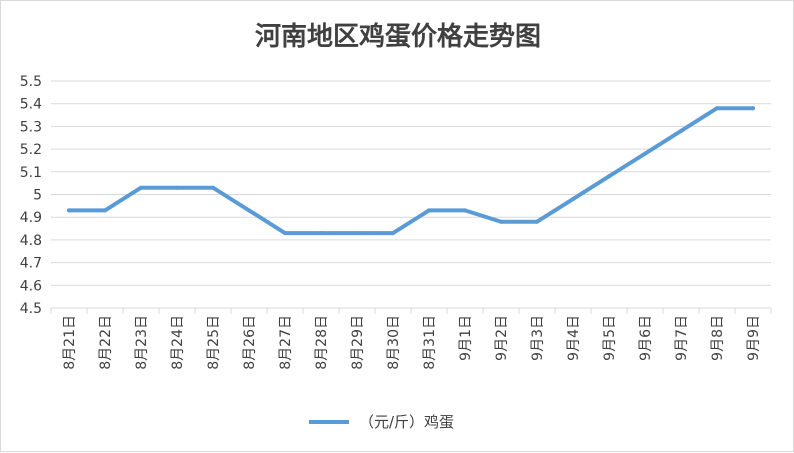 The width and height of the screenshot is (794, 453). What do you see at coordinates (142, 342) in the screenshot?
I see `x-tick-label: 8月23日` at bounding box center [142, 342].